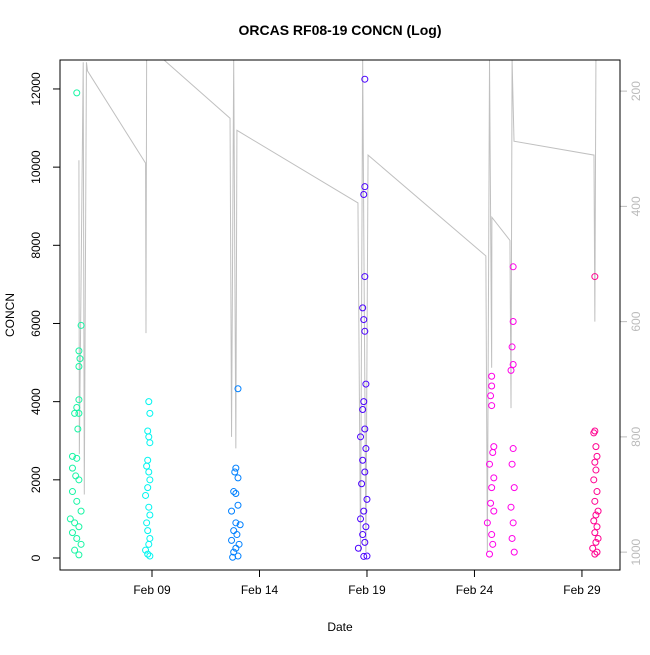  Describe the element at coordinates (36, 167) in the screenshot. I see `y-tick-label: 10000` at that location.